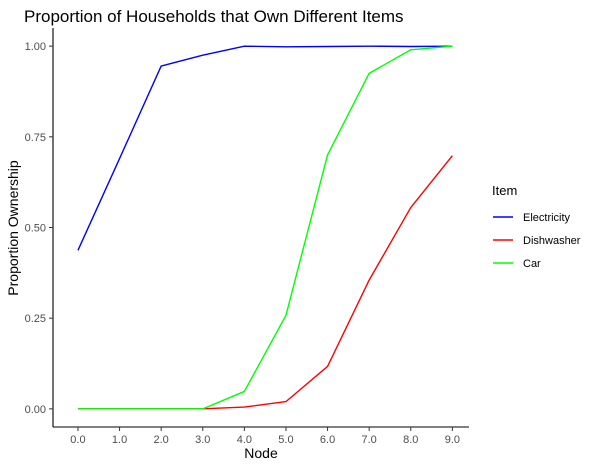 The image size is (598, 469). What do you see at coordinates (119, 440) in the screenshot?
I see `x-tick-label: 1.0` at bounding box center [119, 440].